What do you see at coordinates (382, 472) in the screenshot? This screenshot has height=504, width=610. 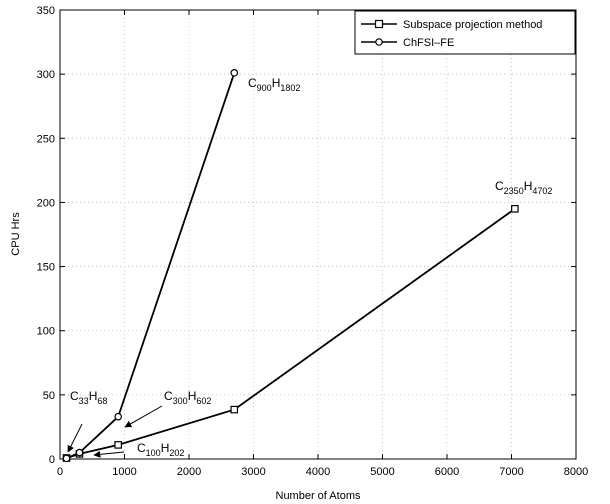 I see `x-tick-label: 5000` at bounding box center [382, 472].